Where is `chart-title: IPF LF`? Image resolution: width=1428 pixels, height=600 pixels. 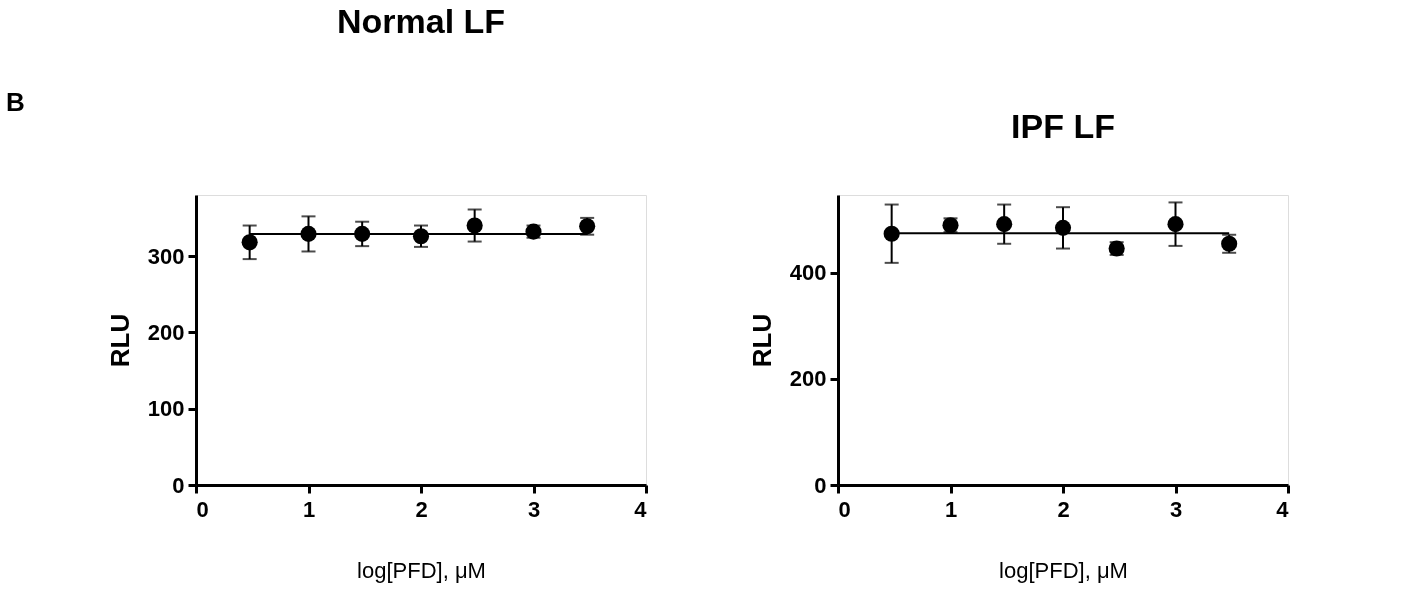 chart-title: IPF LF is located at coordinates (1063, 126).